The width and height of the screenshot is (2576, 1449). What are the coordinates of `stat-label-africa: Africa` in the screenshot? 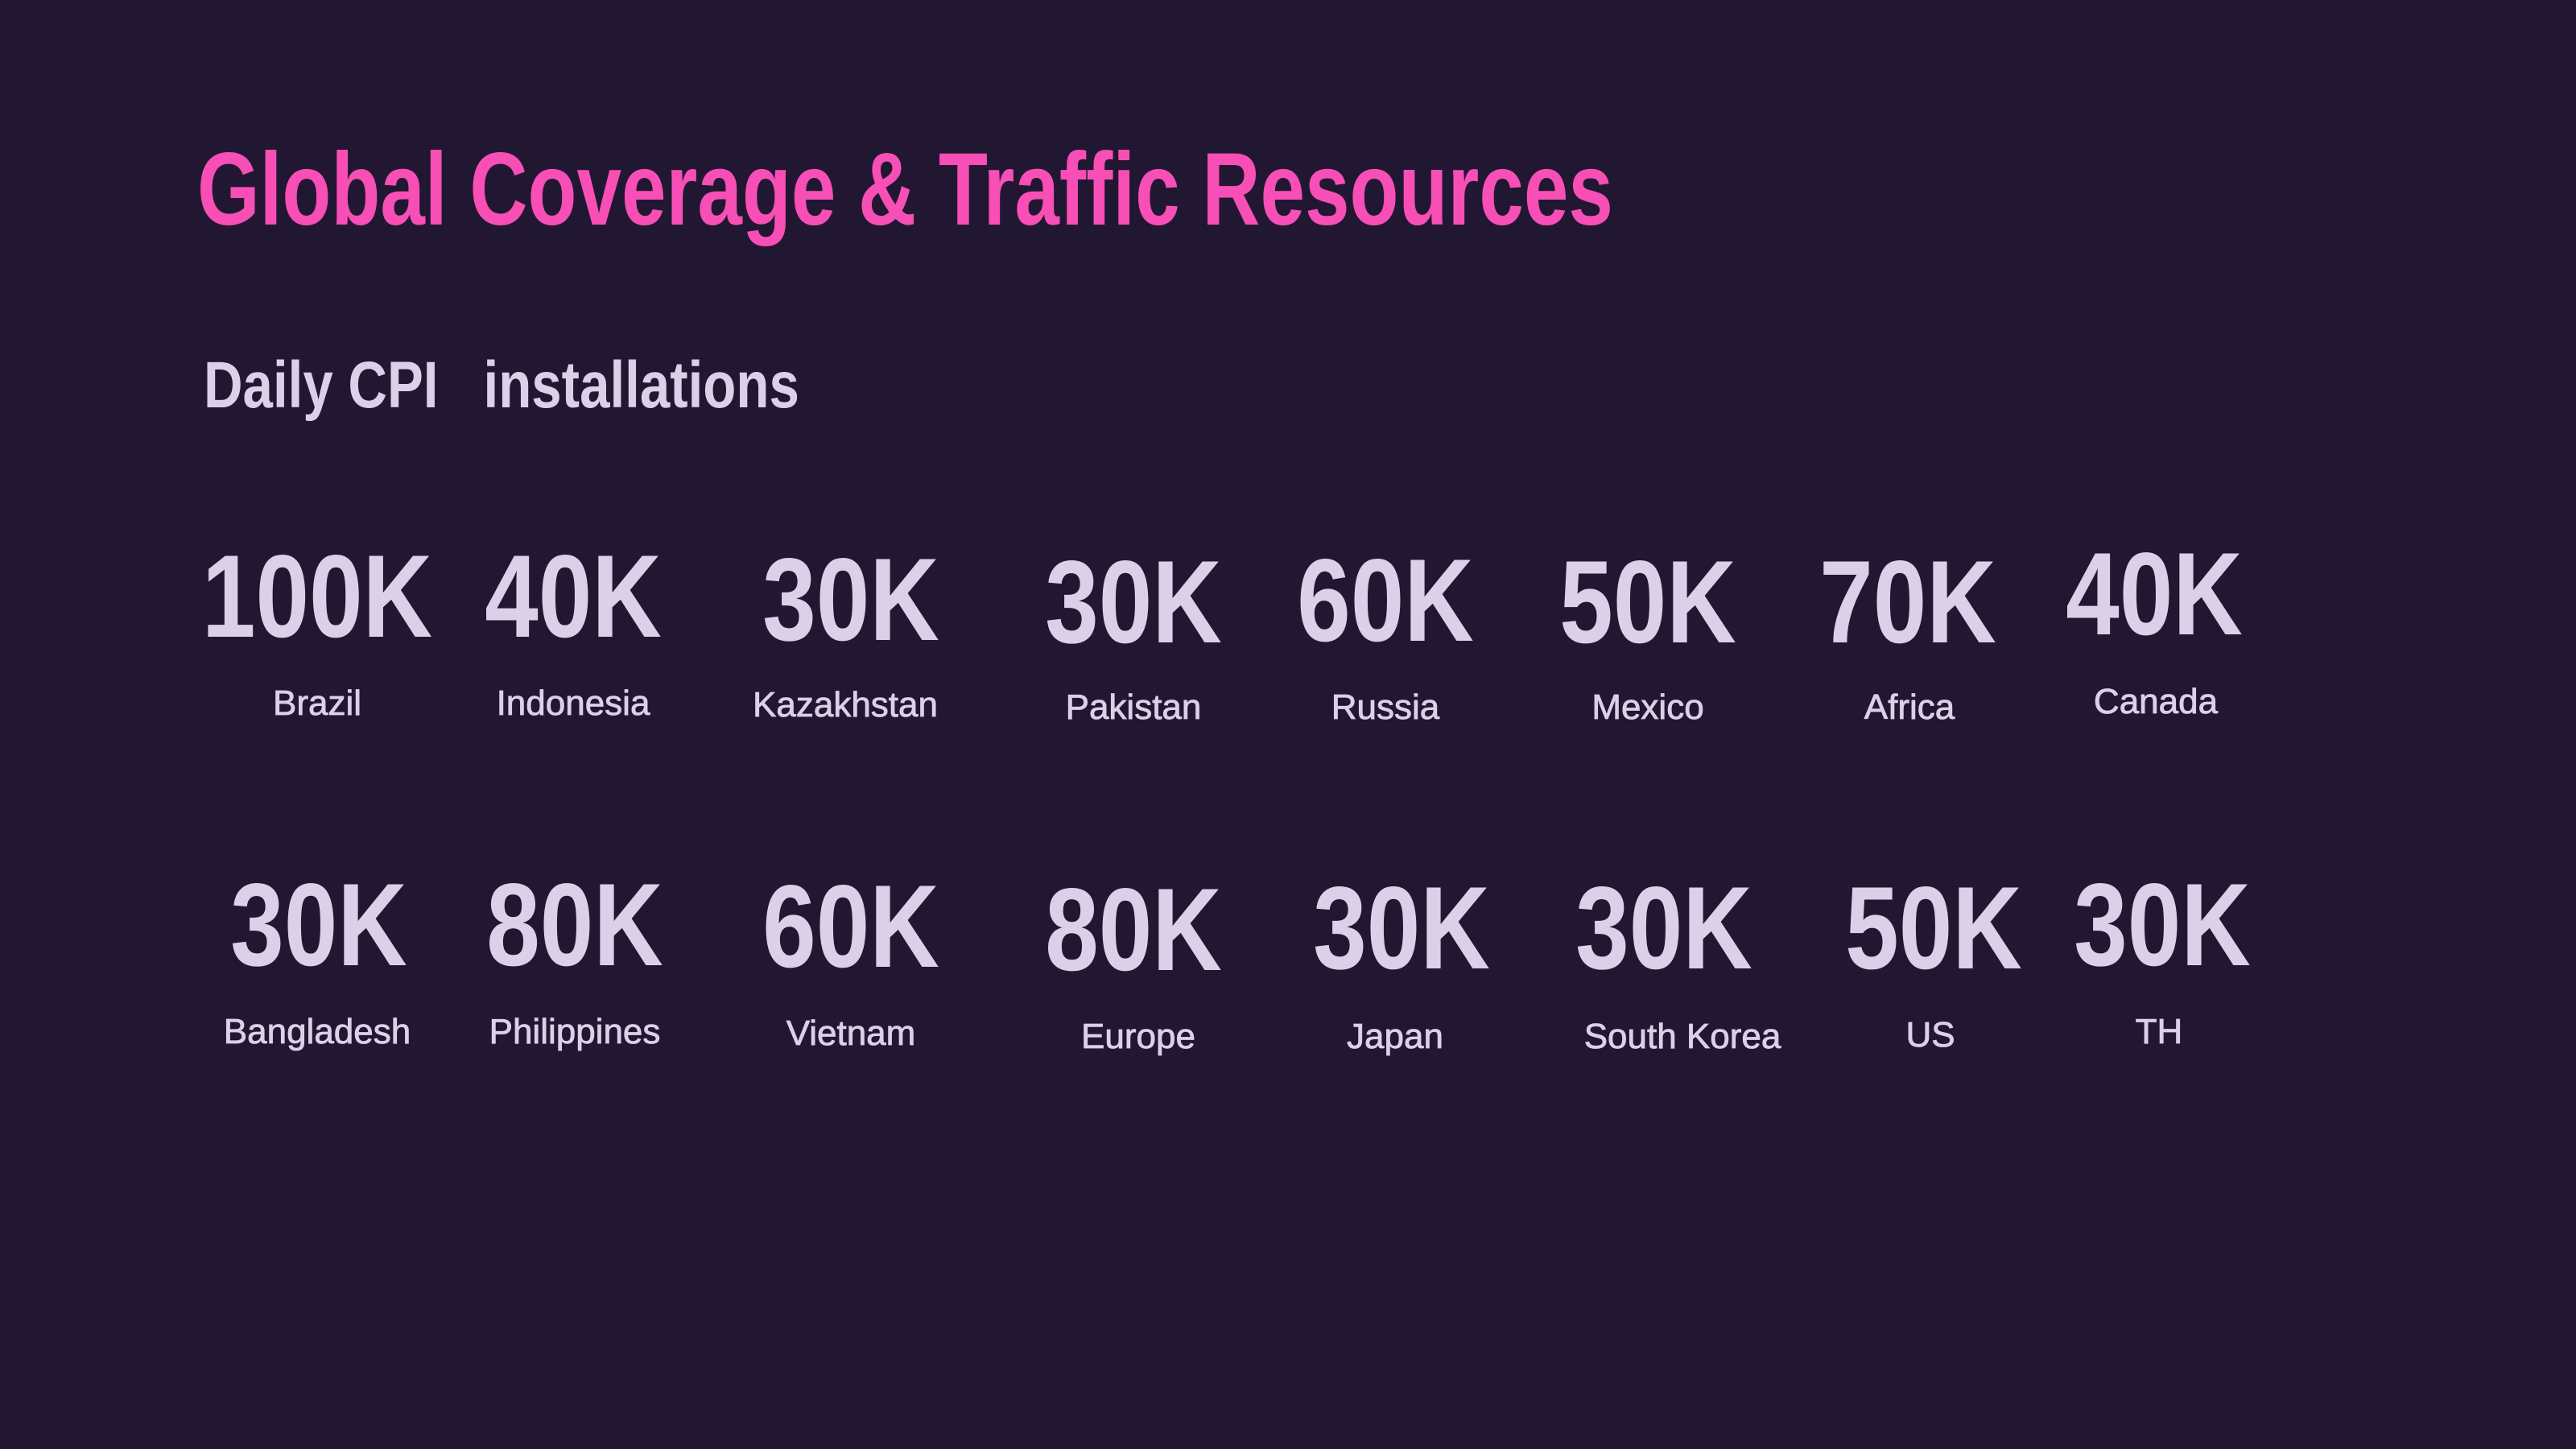 It's located at (1909, 707).